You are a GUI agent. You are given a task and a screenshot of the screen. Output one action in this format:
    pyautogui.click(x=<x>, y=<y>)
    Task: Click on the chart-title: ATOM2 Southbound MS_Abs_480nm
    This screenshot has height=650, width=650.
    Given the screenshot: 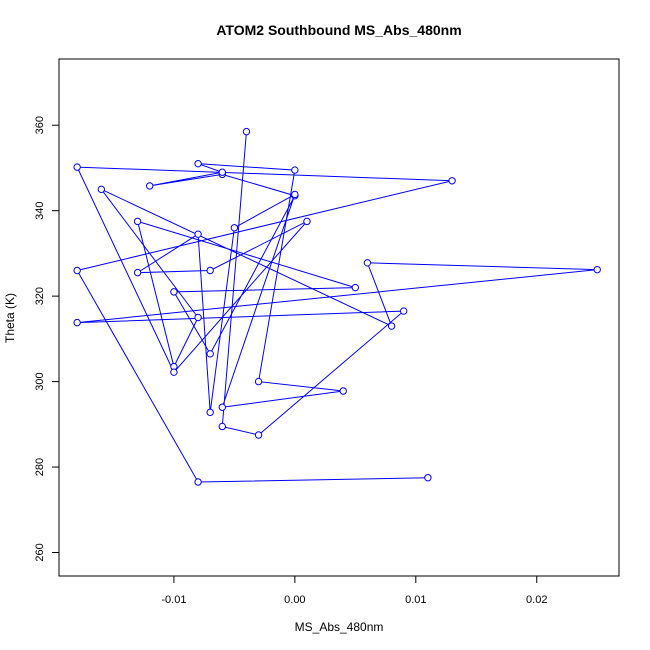 What is the action you would take?
    pyautogui.click(x=338, y=30)
    